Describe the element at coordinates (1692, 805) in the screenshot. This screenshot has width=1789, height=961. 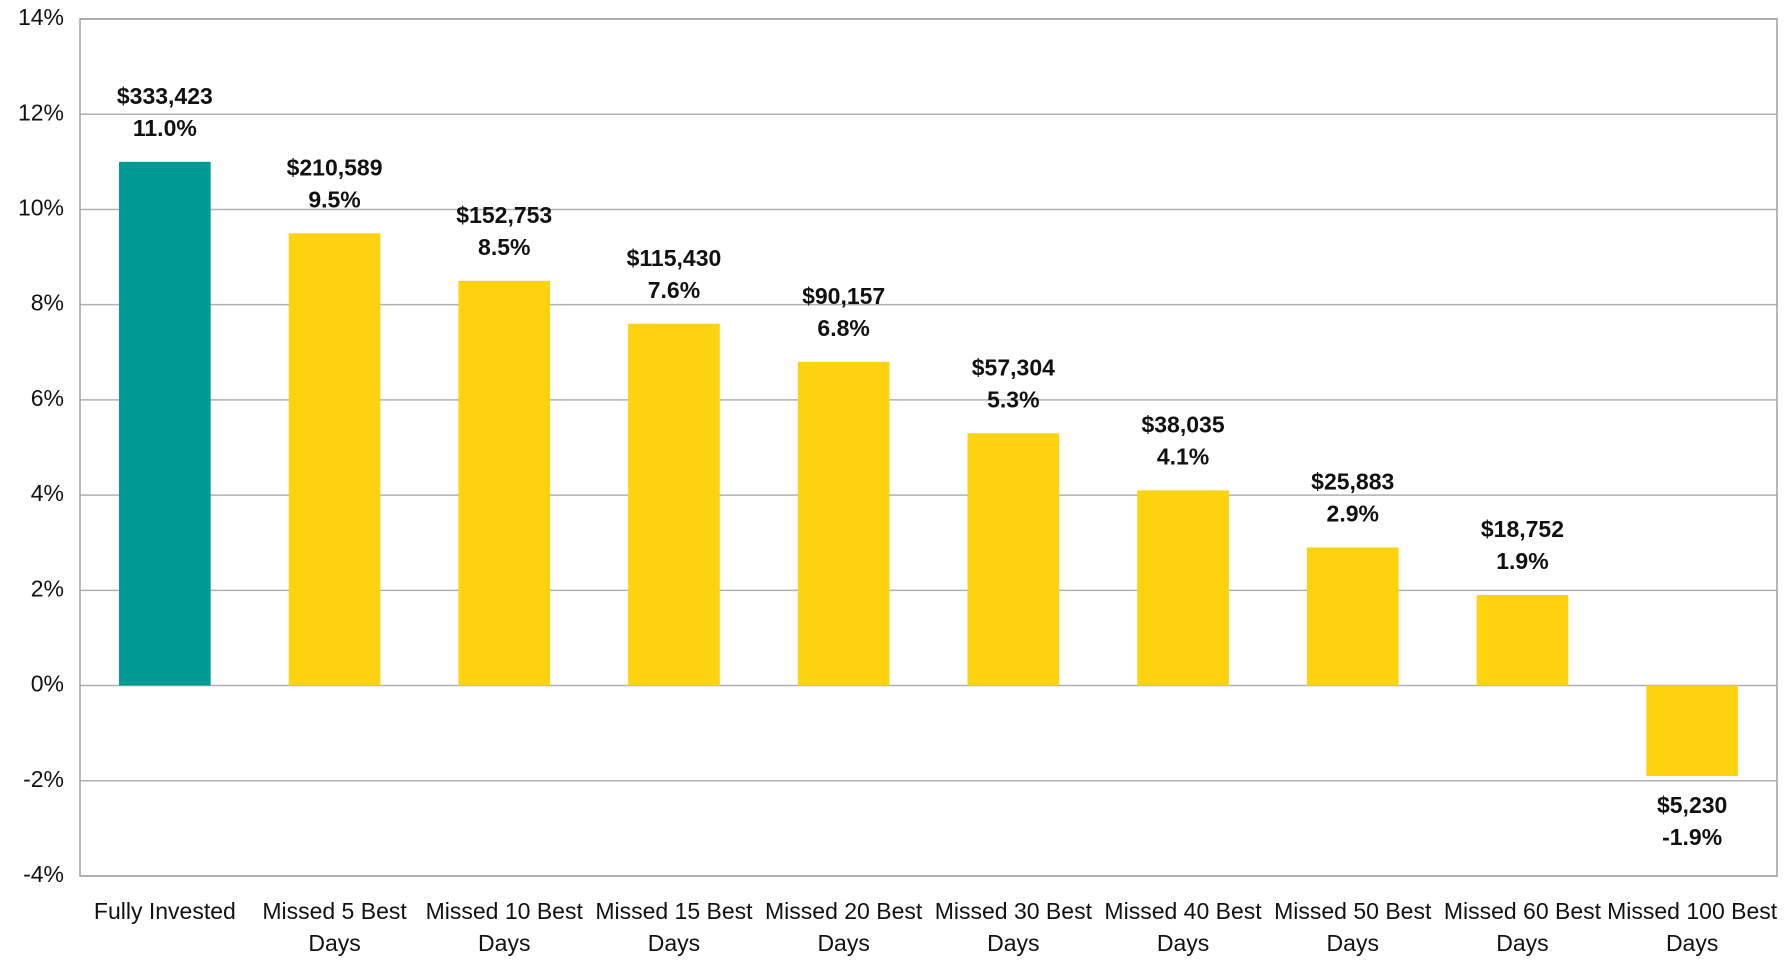
I see `ending-value-label: $5,230` at that location.